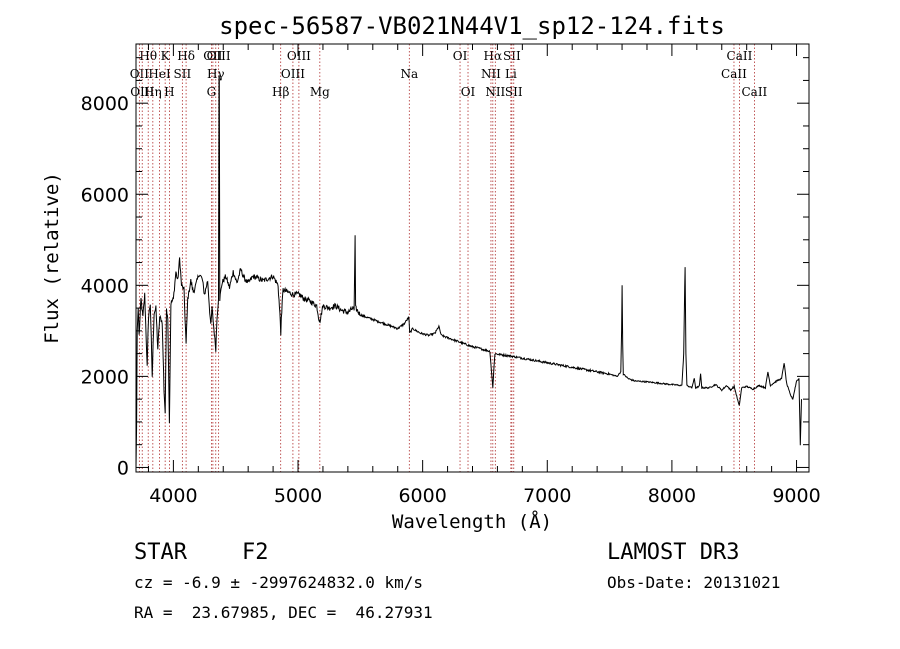  I want to click on spectral-line-label-26: CaII, so click(740, 56).